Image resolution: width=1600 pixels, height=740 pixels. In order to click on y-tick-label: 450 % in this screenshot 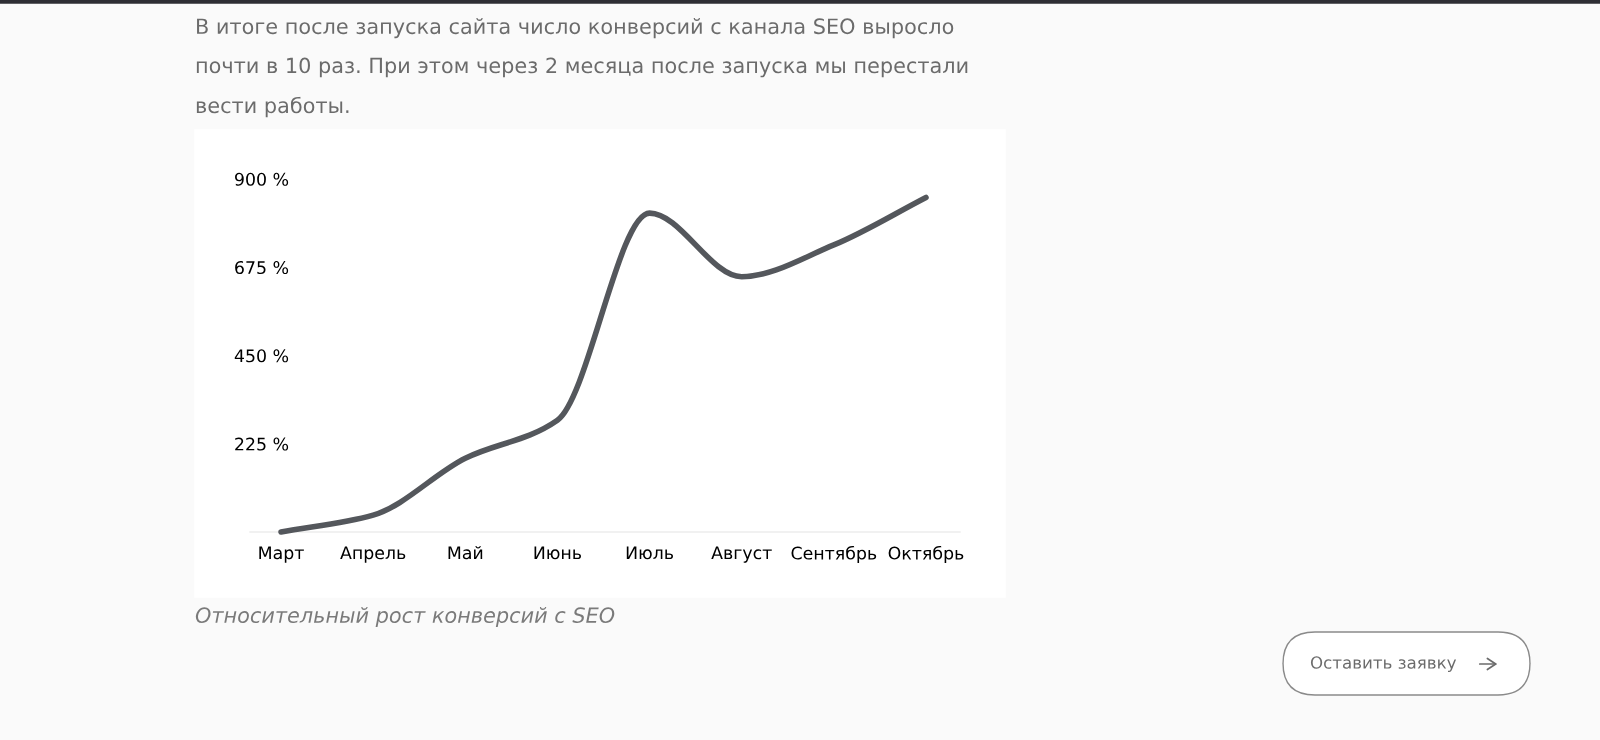, I will do `click(261, 356)`.